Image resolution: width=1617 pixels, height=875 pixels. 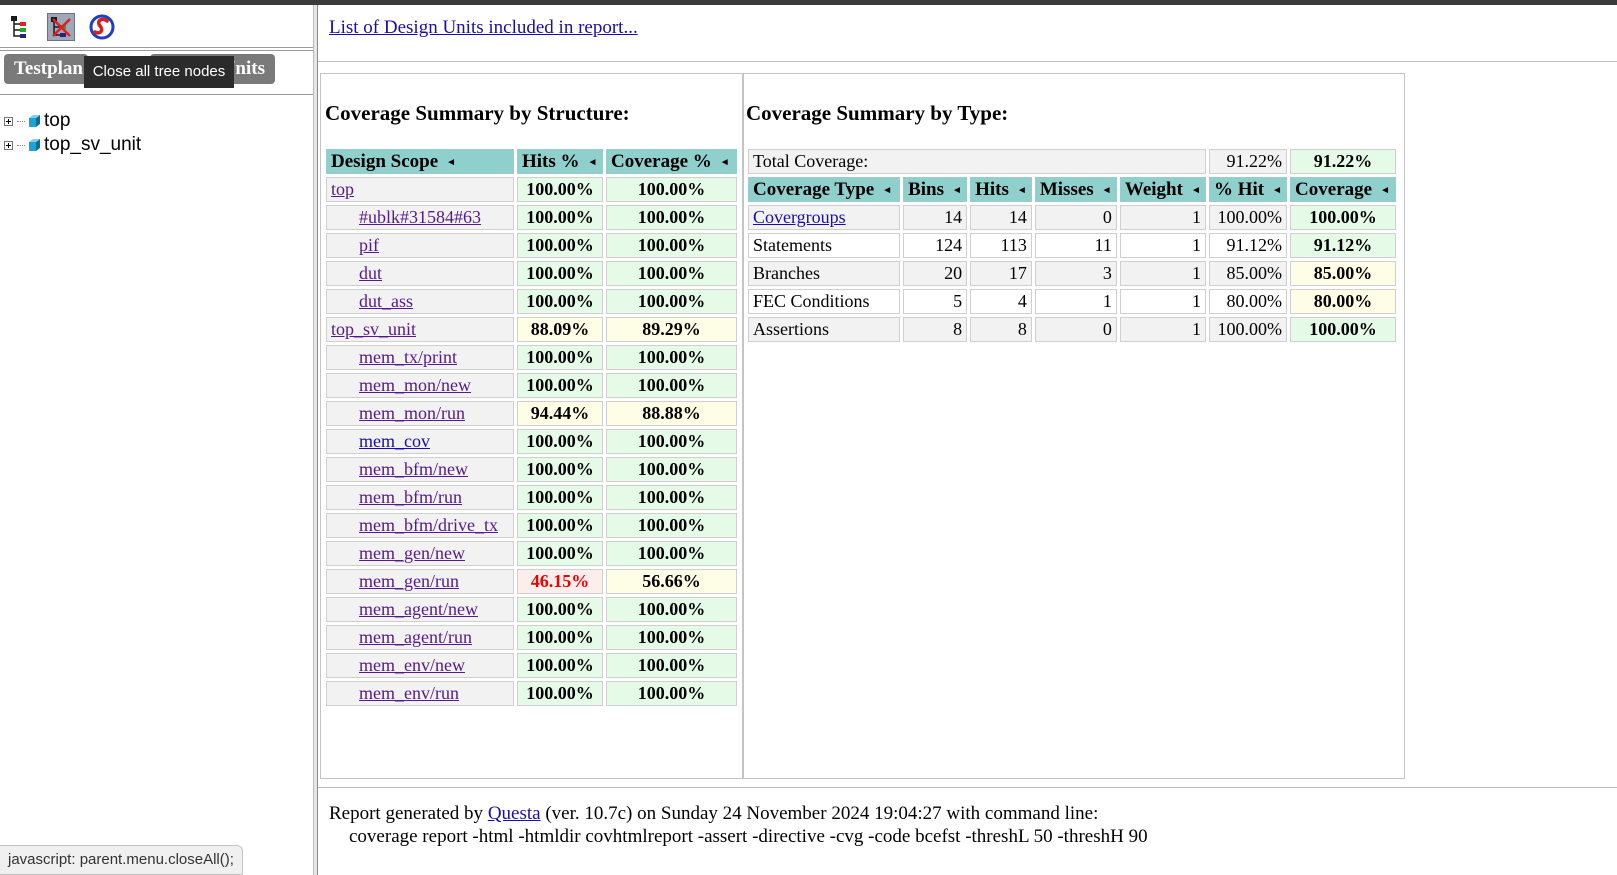 I want to click on header-design-scope: Design Scope ◄, so click(x=420, y=161).